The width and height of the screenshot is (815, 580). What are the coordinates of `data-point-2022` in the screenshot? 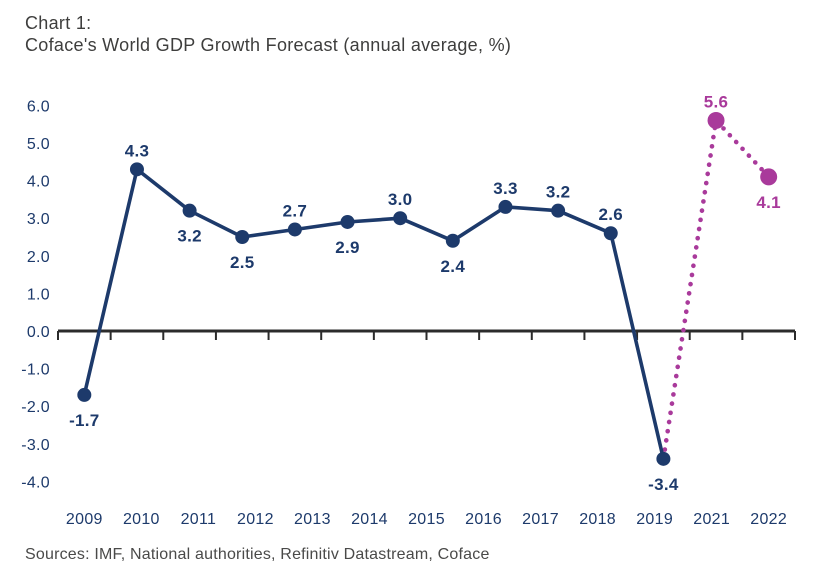 It's located at (769, 177).